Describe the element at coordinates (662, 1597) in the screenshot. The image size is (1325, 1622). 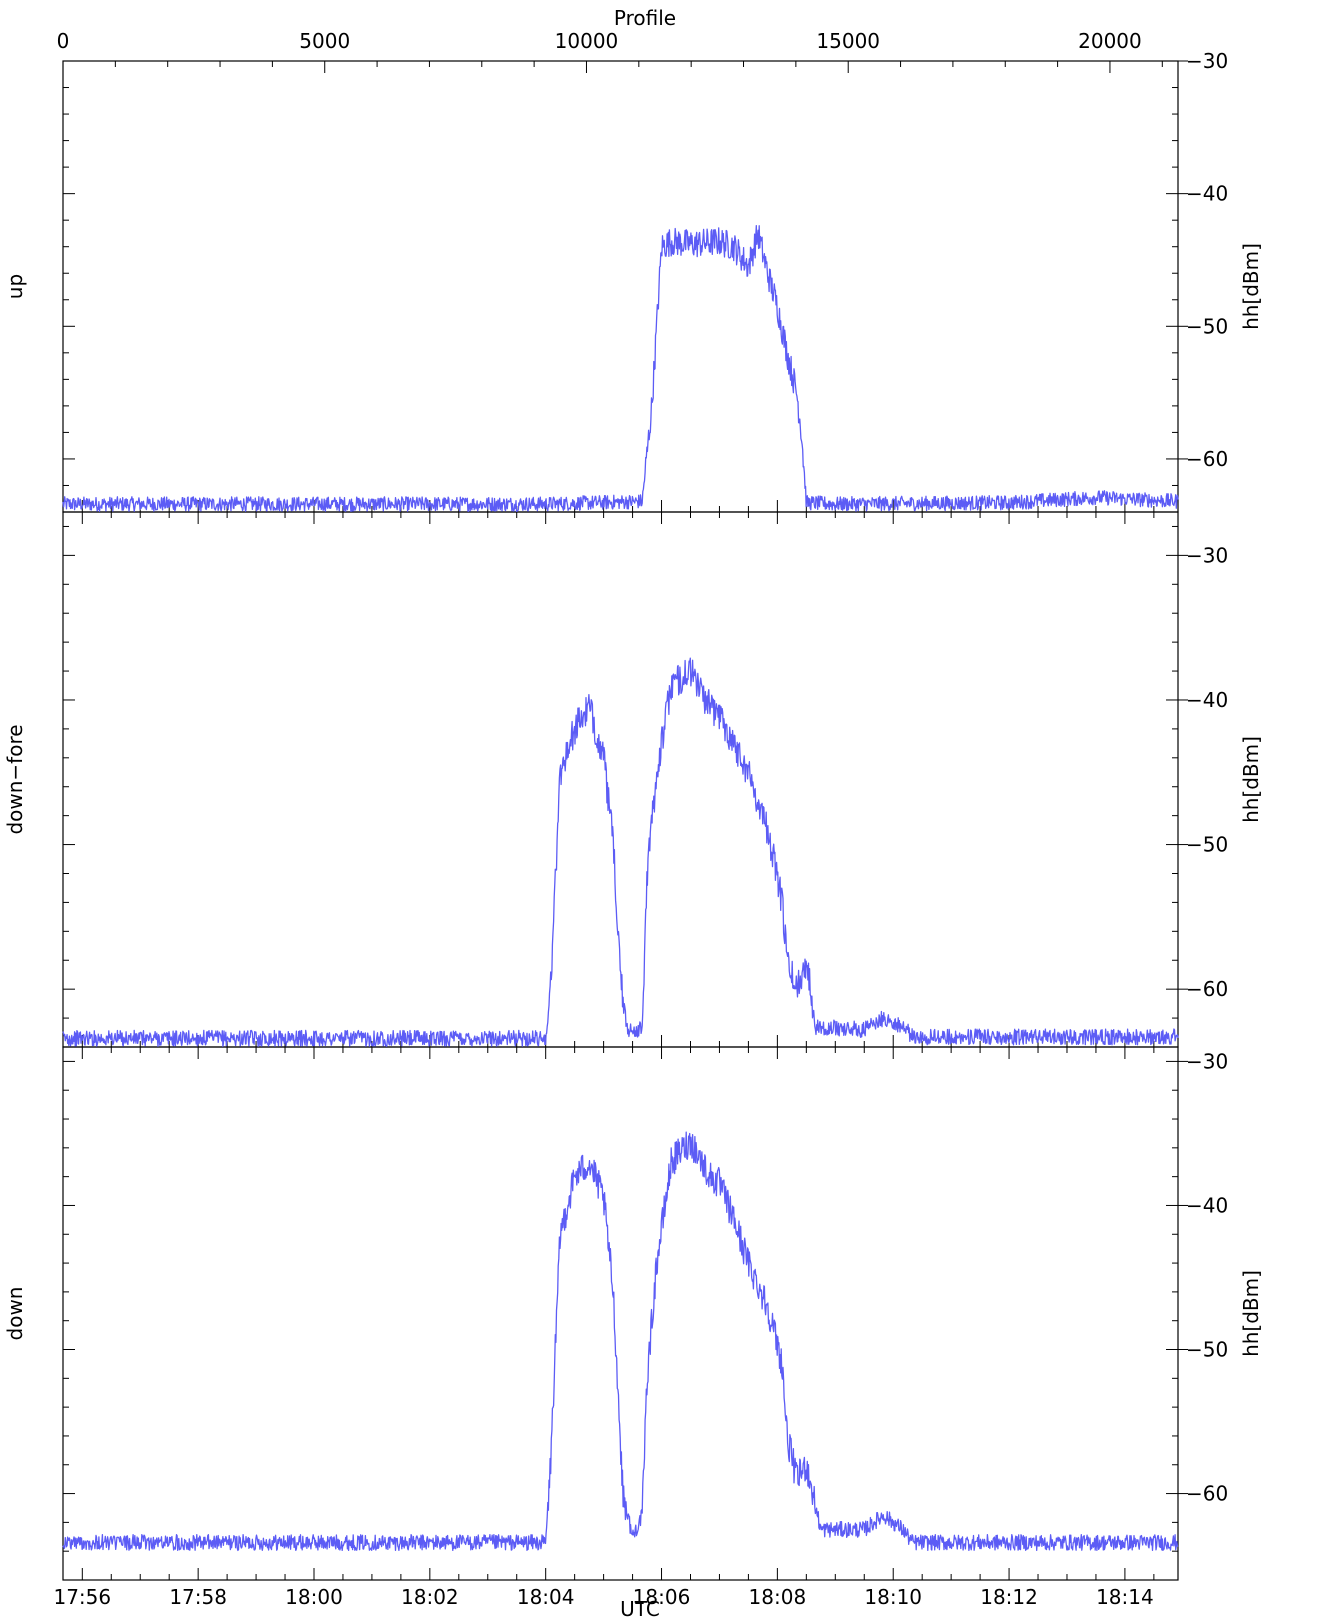
I see `time-tick-label: 18:06` at that location.